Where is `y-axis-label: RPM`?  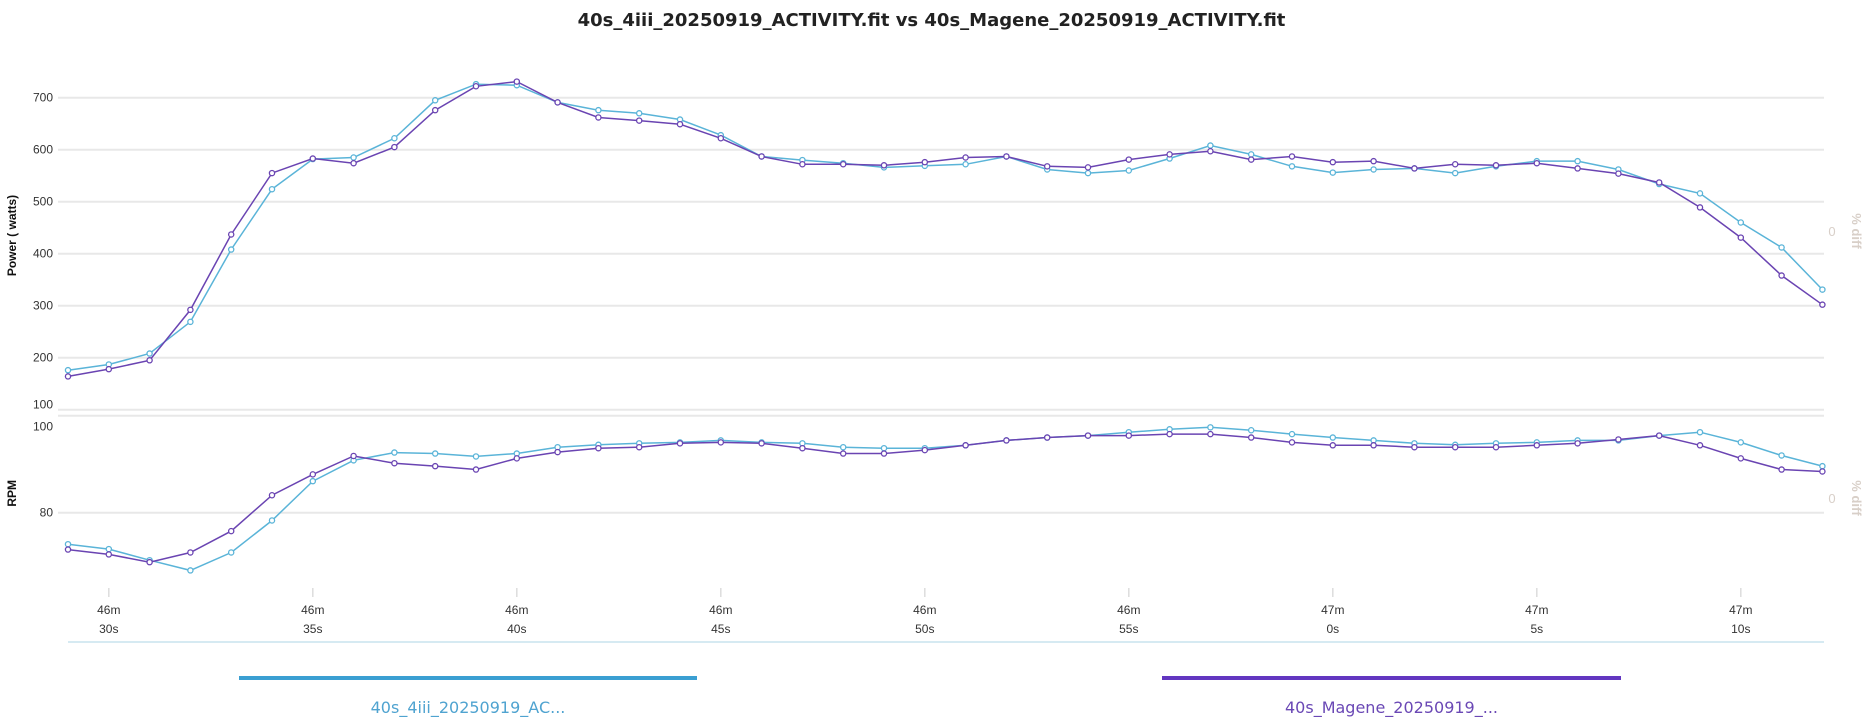
y-axis-label: RPM is located at coordinates (12, 493).